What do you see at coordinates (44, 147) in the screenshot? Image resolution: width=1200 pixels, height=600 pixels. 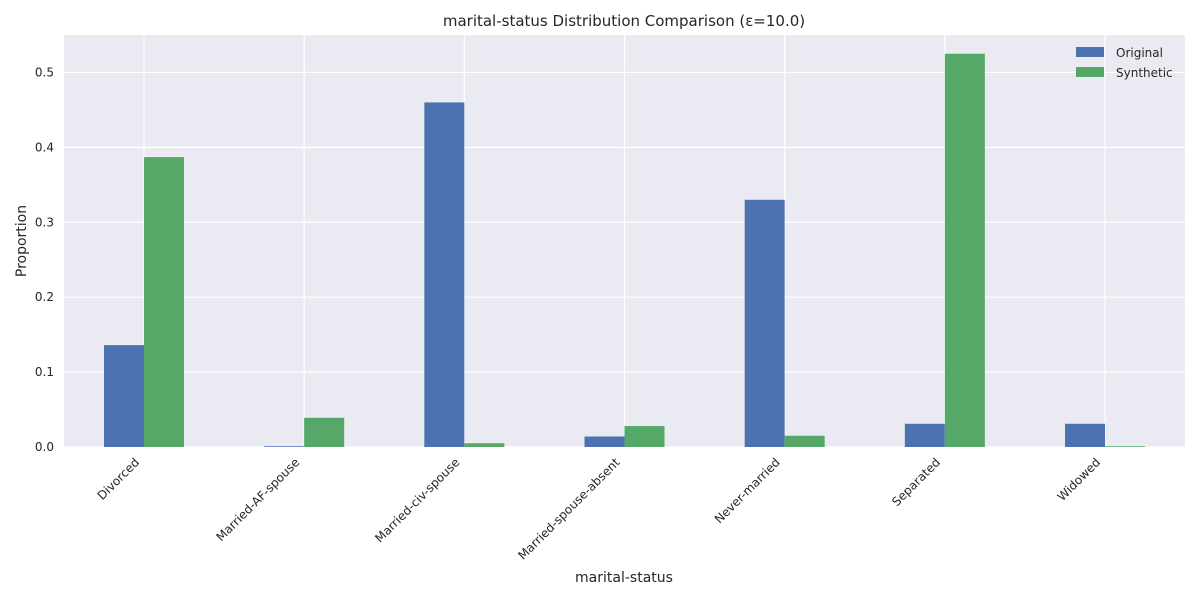 I see `y-tick-label: 0.4` at bounding box center [44, 147].